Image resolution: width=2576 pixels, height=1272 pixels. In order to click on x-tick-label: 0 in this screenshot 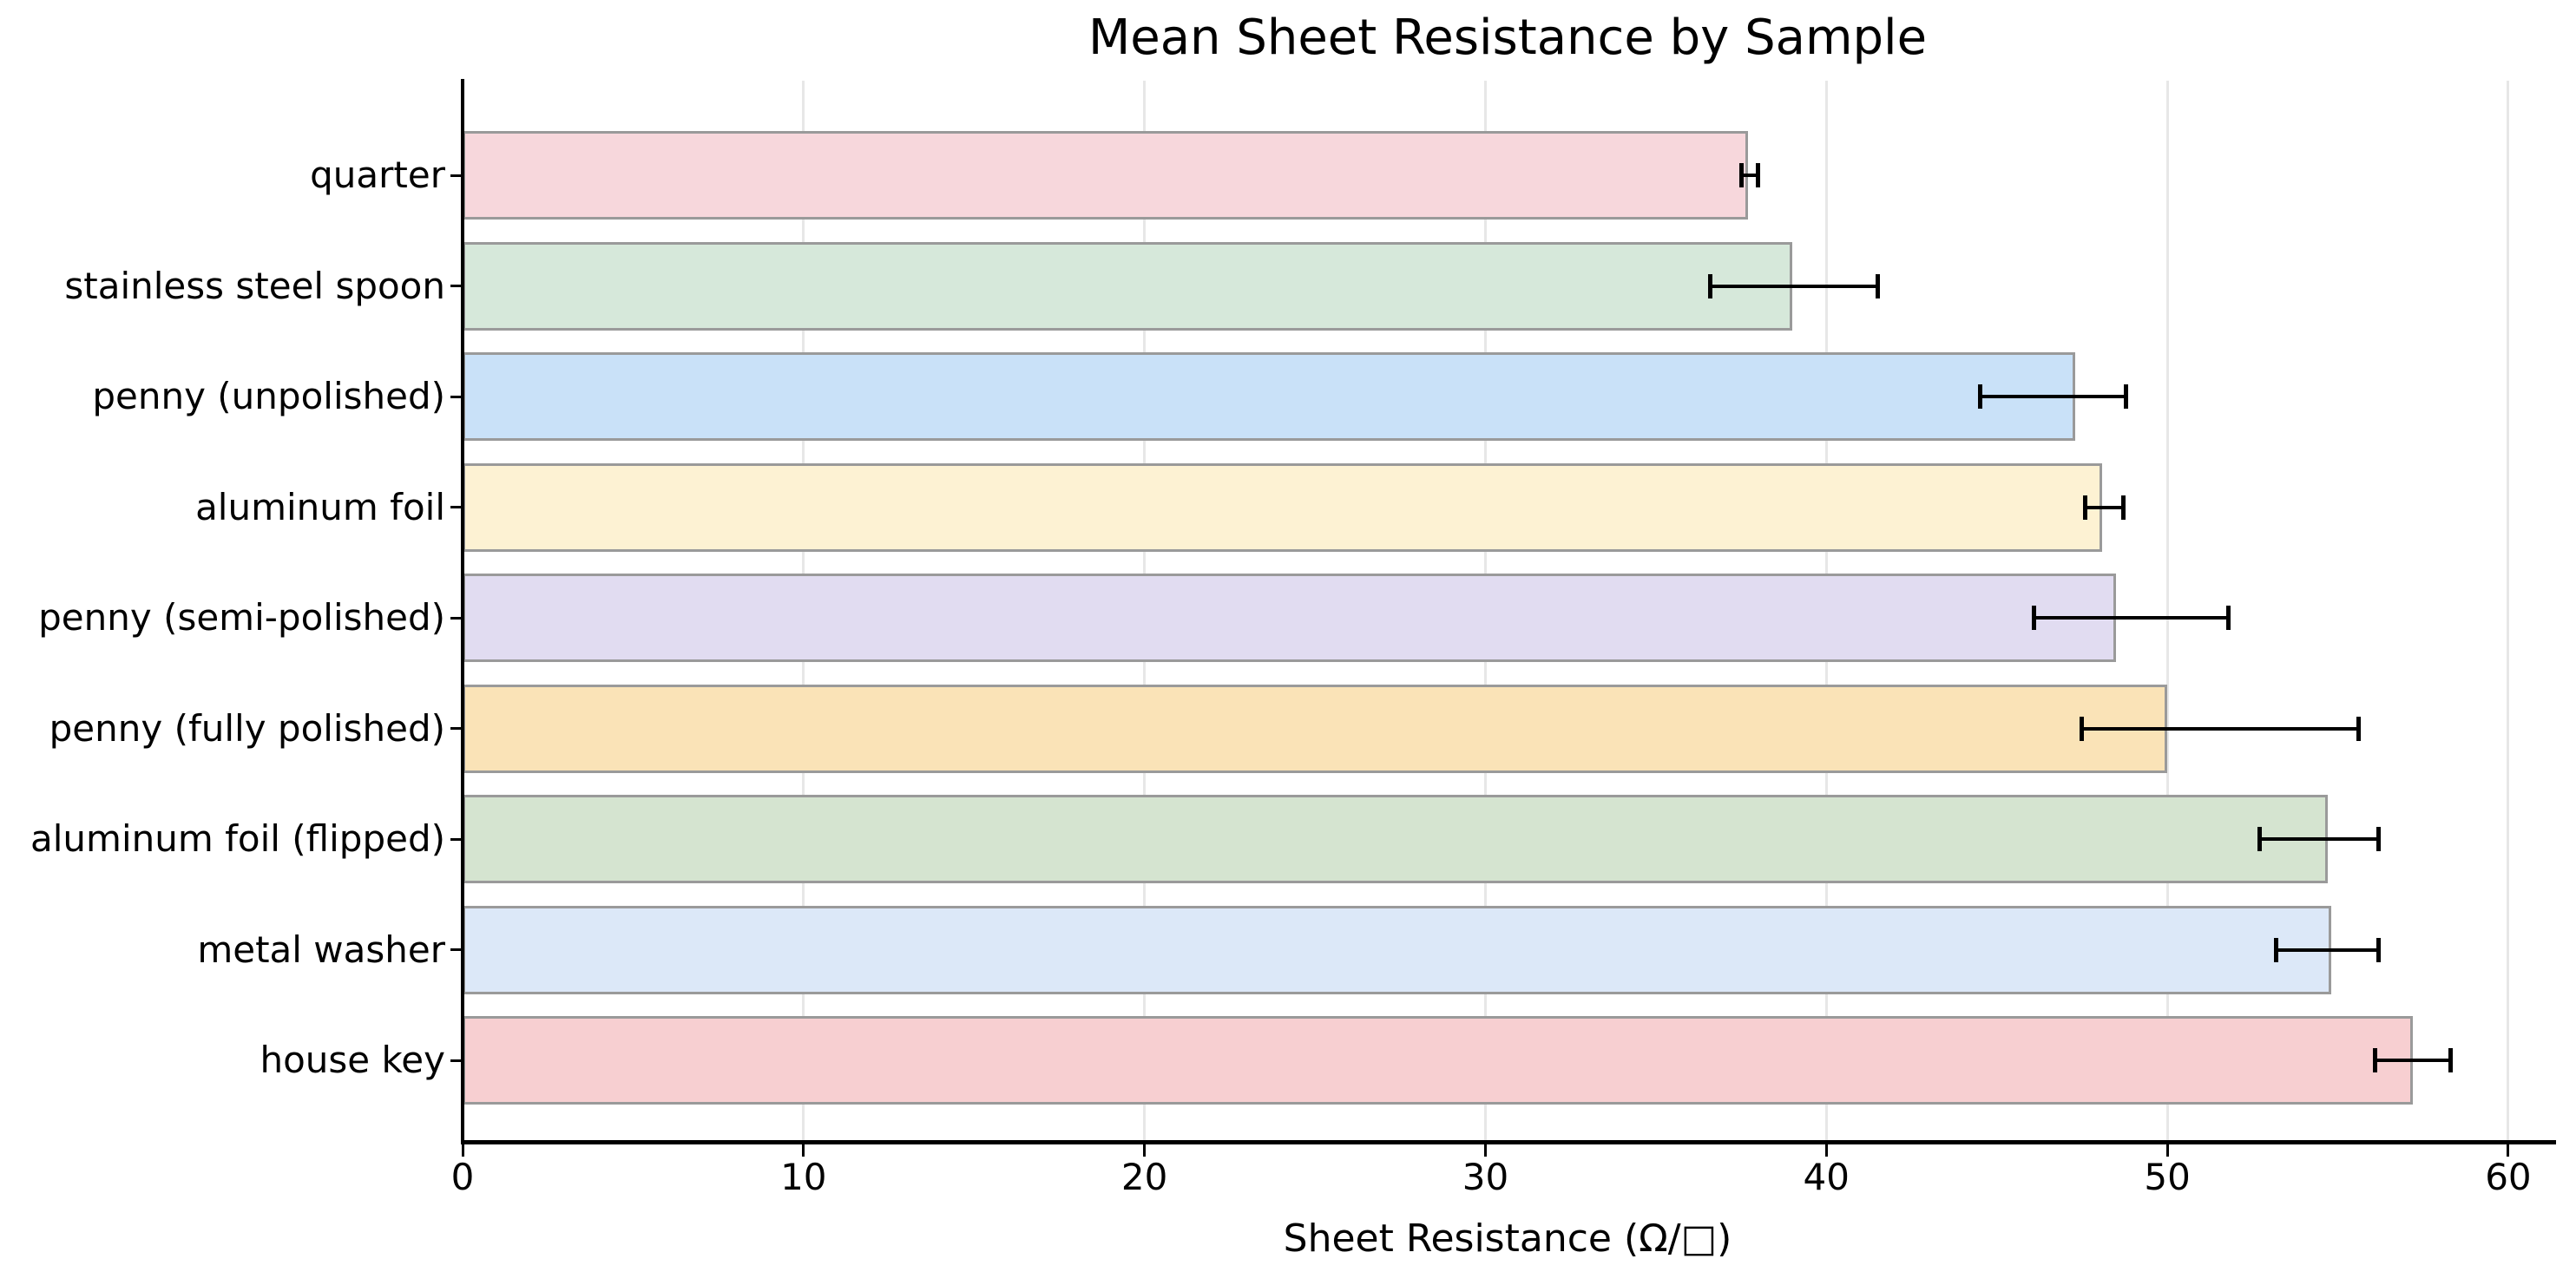, I will do `click(463, 1177)`.